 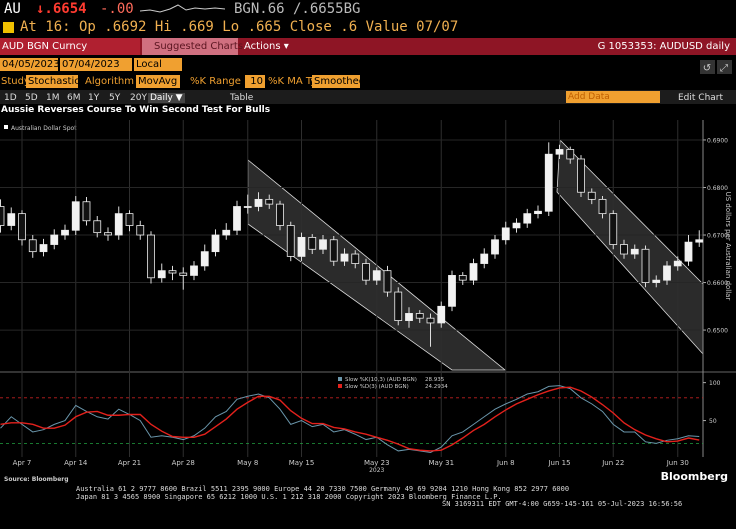 I want to click on icon, so click(x=8, y=27).